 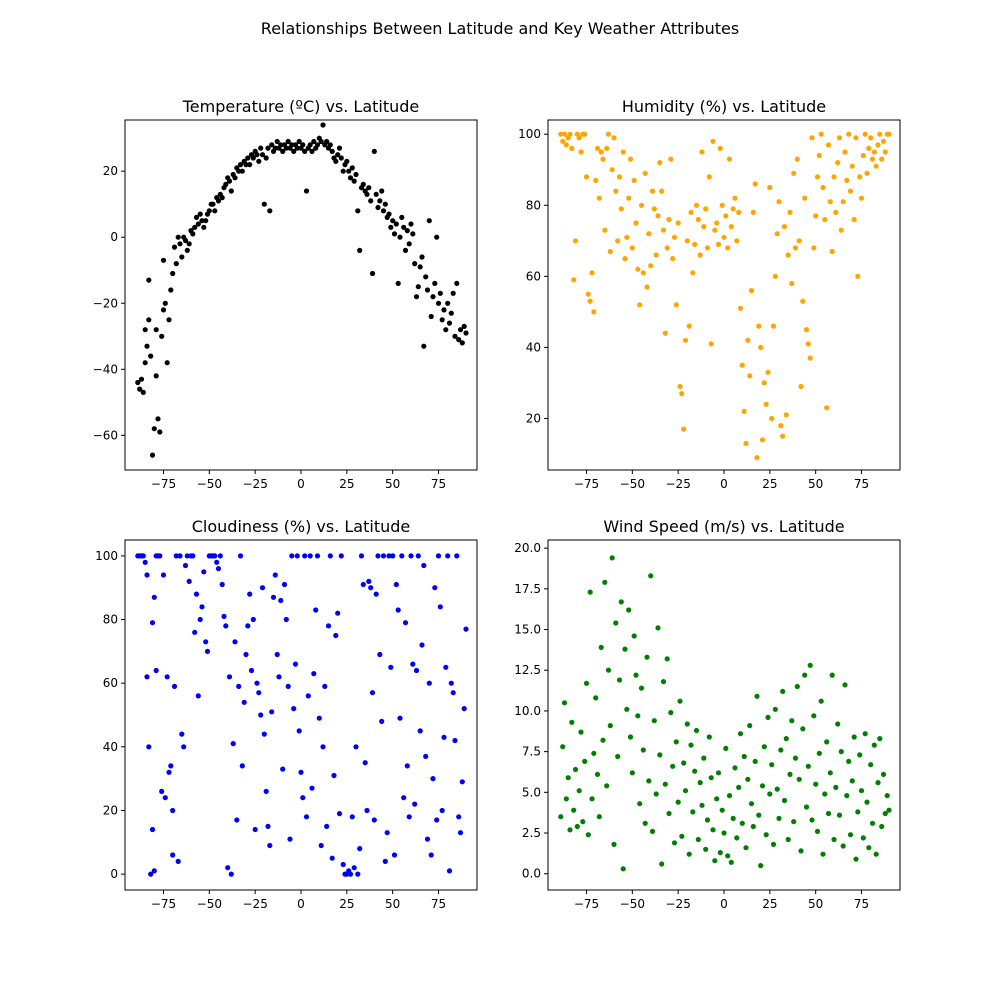 I want to click on y-tick-label: 0.0, so click(x=531, y=874).